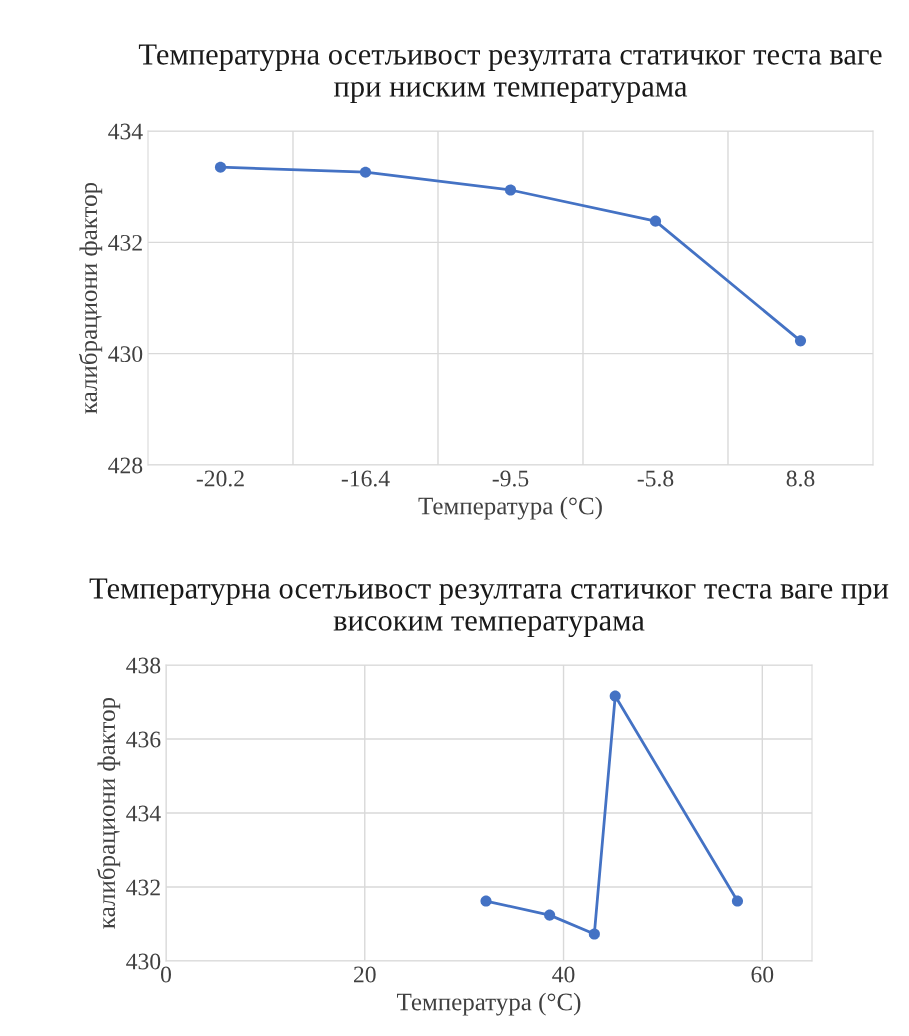 The image size is (909, 1036). What do you see at coordinates (655, 478) in the screenshot?
I see `x-tick-label: -5.8` at bounding box center [655, 478].